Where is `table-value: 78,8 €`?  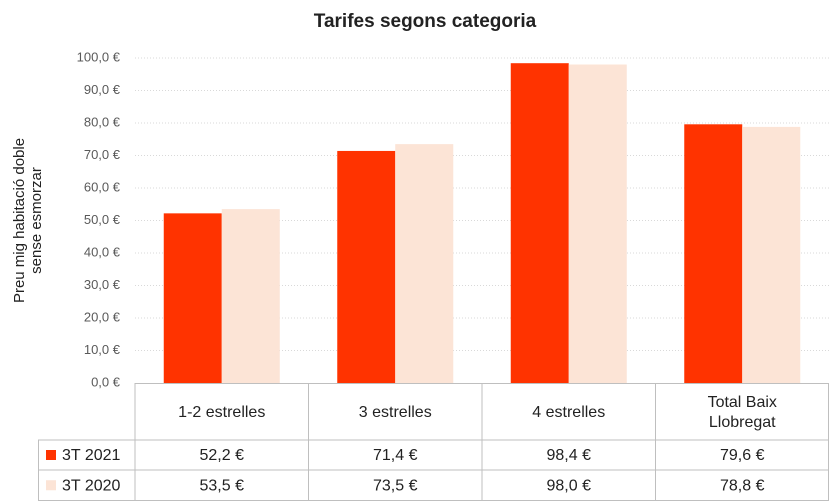
table-value: 78,8 € is located at coordinates (742, 485).